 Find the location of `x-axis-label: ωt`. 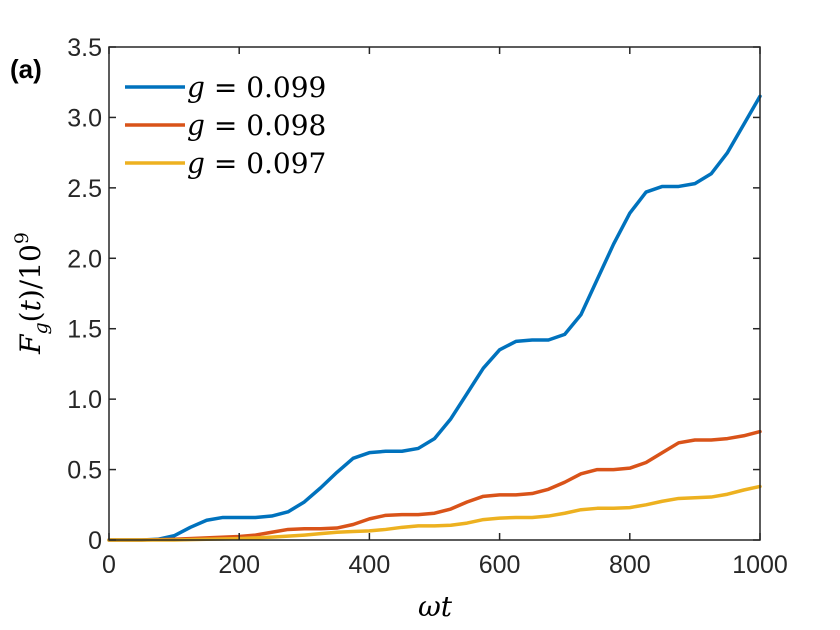

x-axis-label: ωt is located at coordinates (435, 606).